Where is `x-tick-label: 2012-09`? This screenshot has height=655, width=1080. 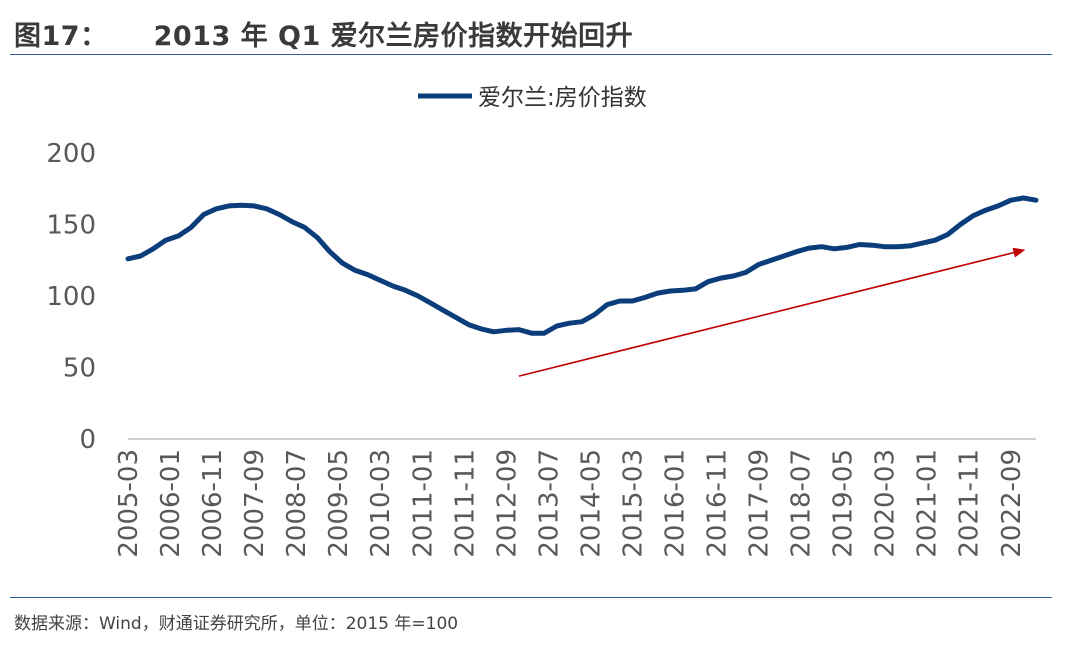 x-tick-label: 2012-09 is located at coordinates (507, 503).